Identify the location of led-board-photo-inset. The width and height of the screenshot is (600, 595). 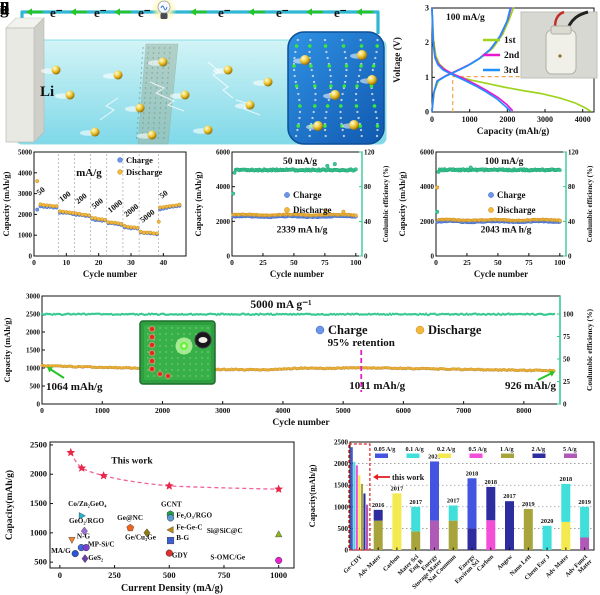
(177, 352).